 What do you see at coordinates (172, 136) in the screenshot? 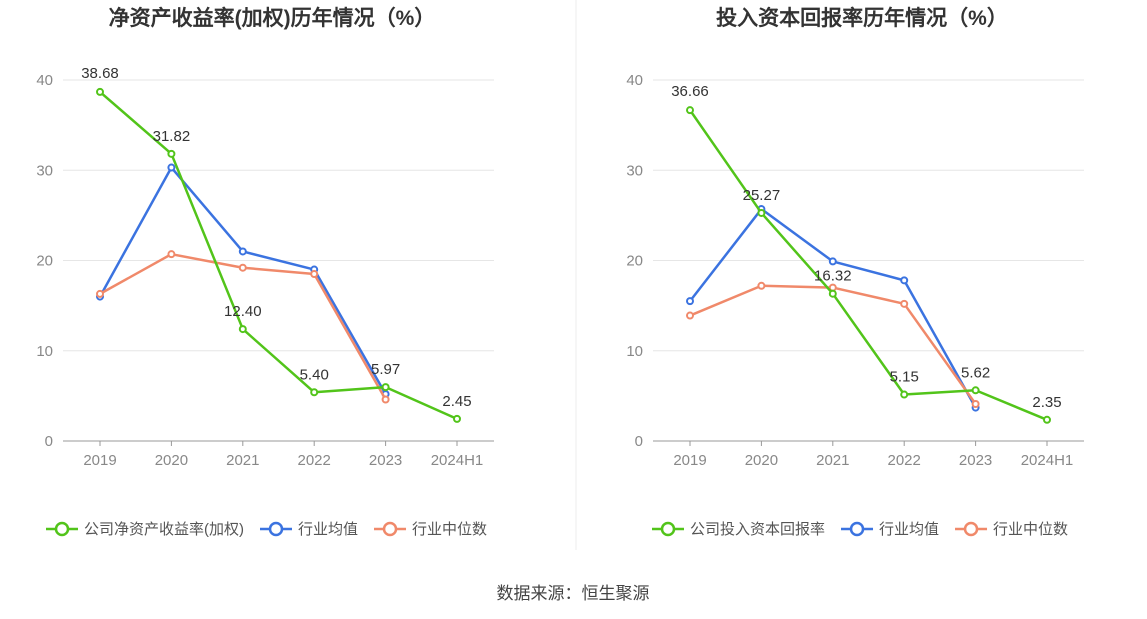
I see `data-label: 31.82` at bounding box center [172, 136].